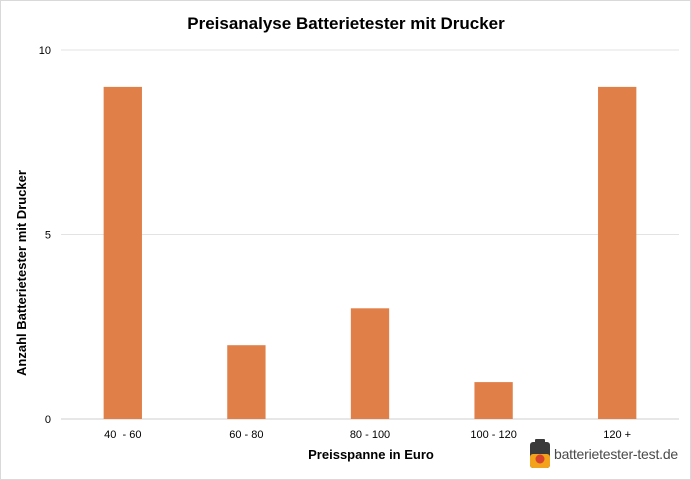 This screenshot has height=480, width=691. What do you see at coordinates (122, 435) in the screenshot?
I see `x-tick-label: 40 - 60` at bounding box center [122, 435].